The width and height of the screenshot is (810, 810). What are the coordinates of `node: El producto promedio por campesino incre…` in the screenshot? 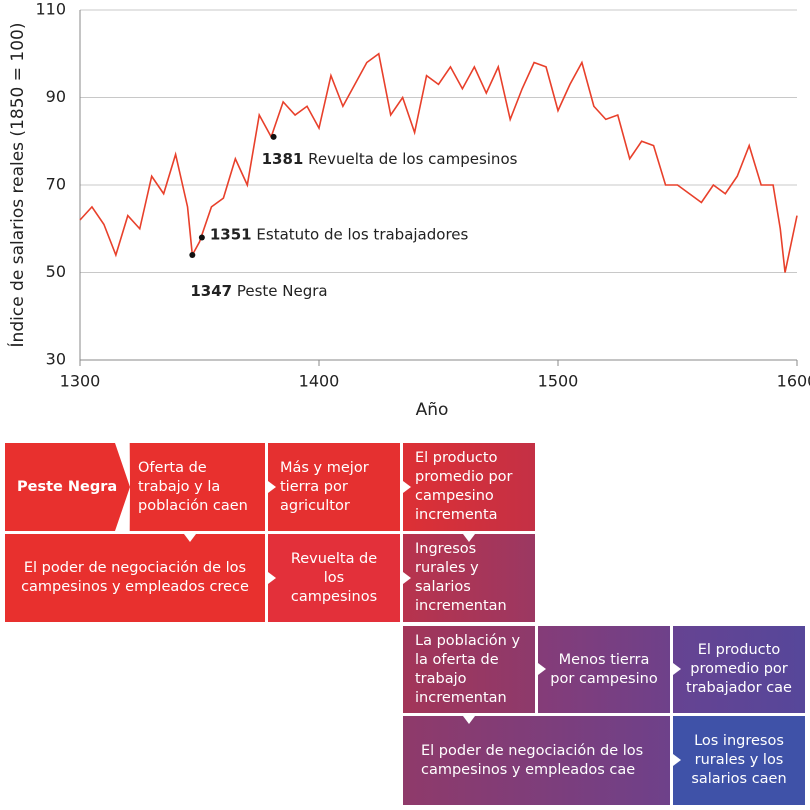 It's located at (469, 487).